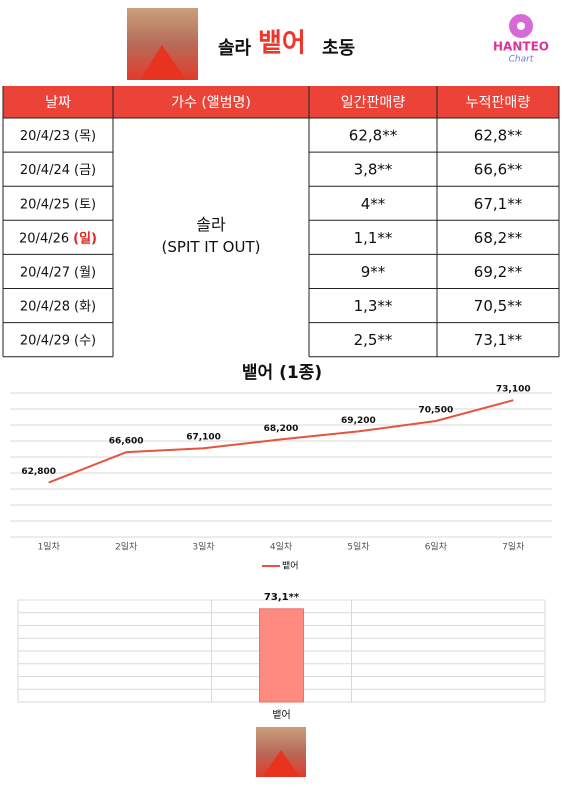 The width and height of the screenshot is (564, 788). I want to click on date-cell: 20/4/29 (수), so click(58, 340).